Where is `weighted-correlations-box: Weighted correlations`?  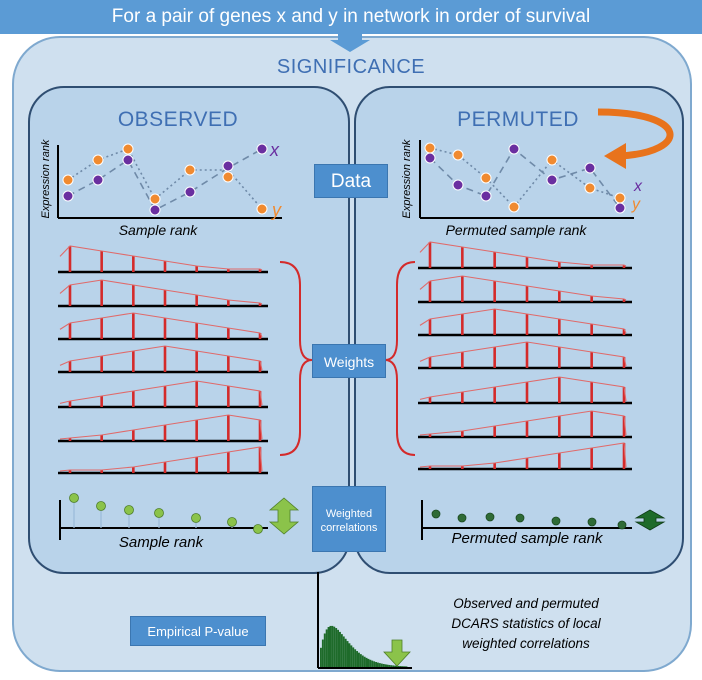 weighted-correlations-box: Weighted correlations is located at coordinates (349, 519).